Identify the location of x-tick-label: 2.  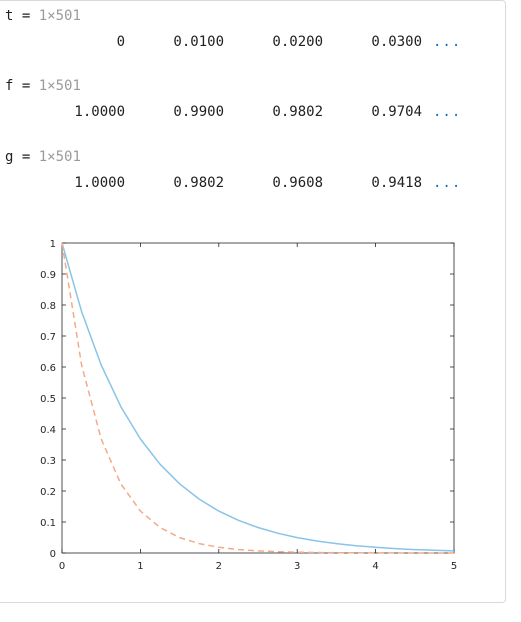
(219, 566).